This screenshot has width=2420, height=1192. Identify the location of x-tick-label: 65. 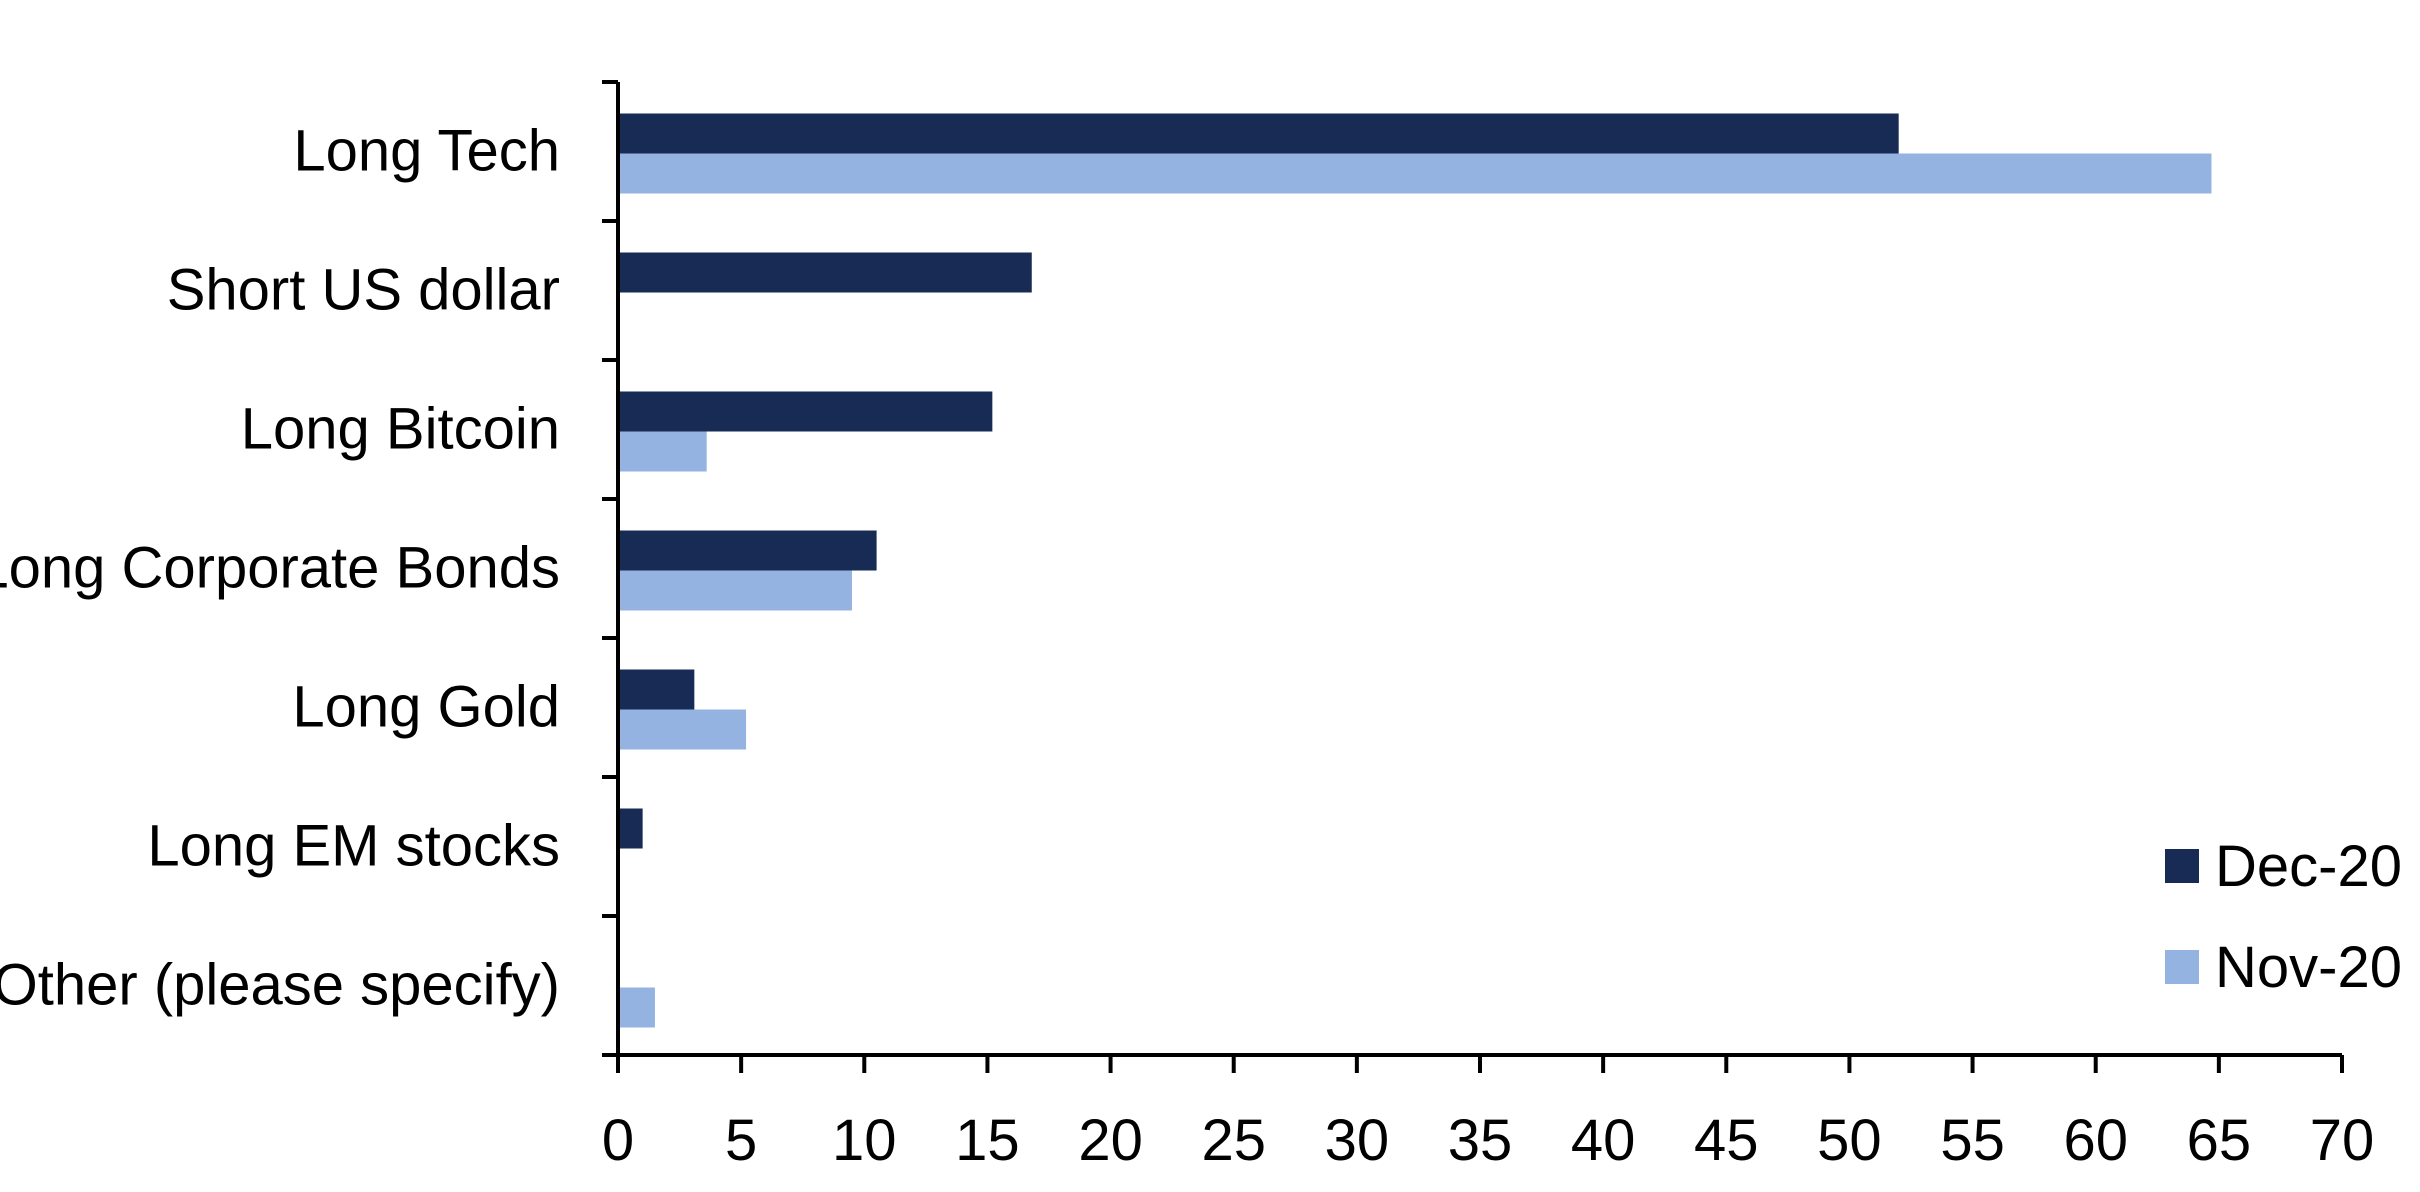
(2219, 1140).